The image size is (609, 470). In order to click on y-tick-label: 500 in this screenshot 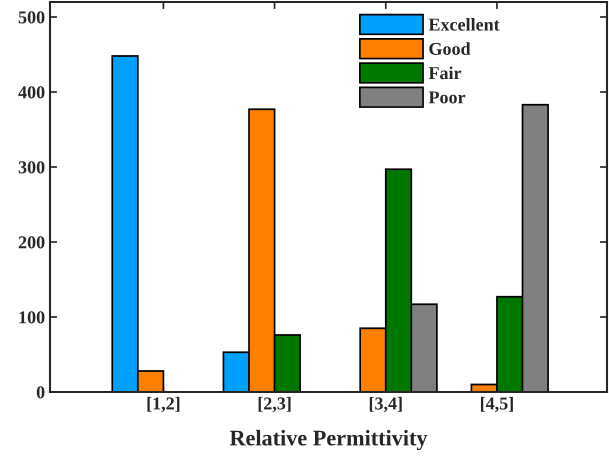, I will do `click(31, 17)`.